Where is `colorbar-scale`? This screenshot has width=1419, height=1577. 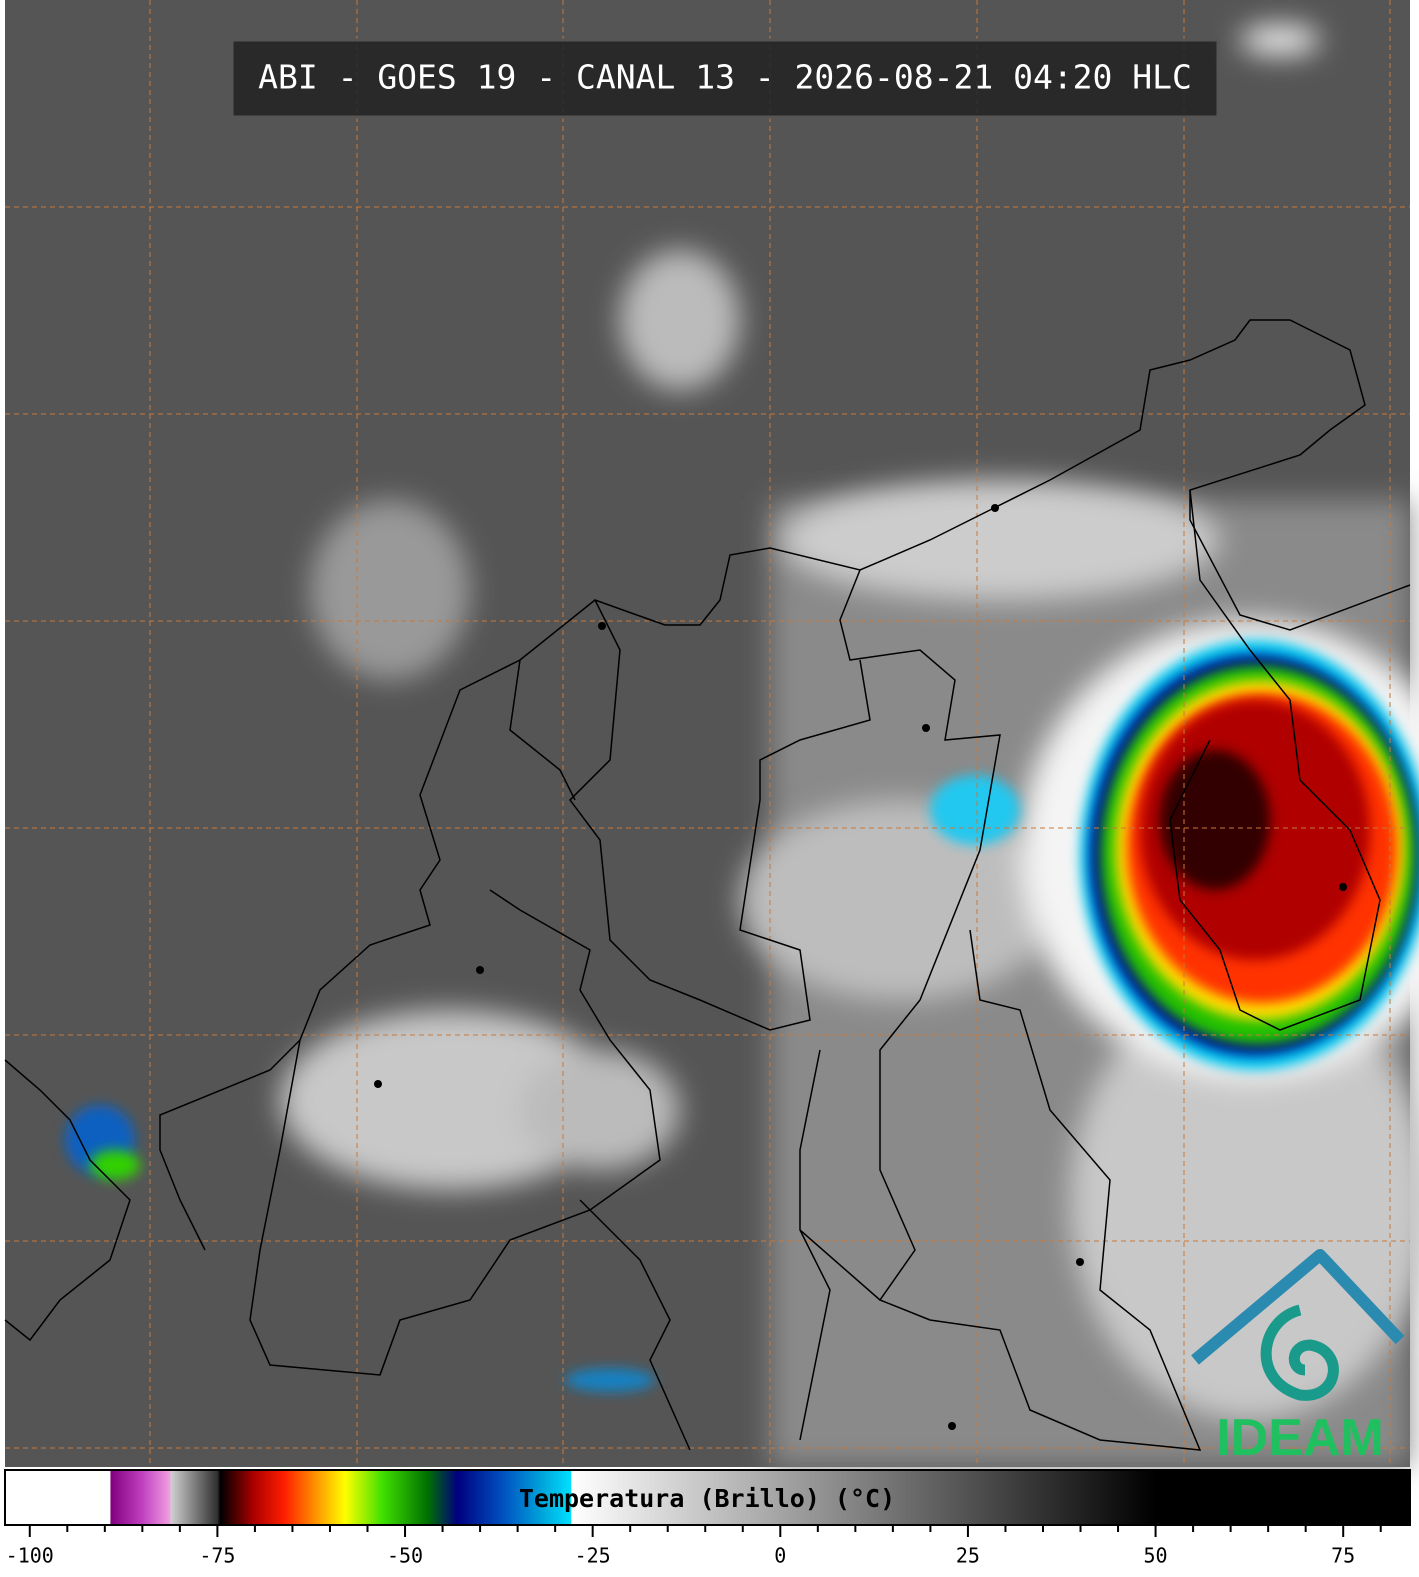
colorbar-scale is located at coordinates (707, 1497).